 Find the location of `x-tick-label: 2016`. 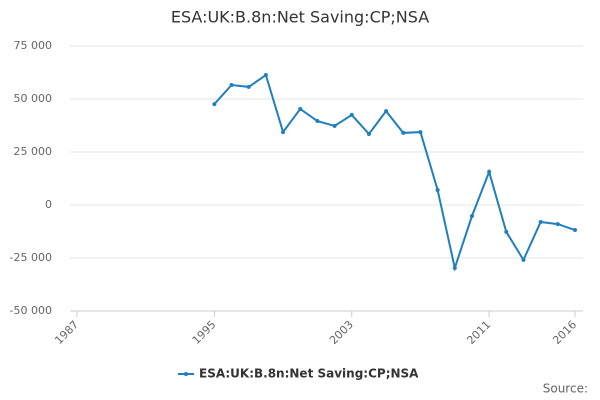

x-tick-label: 2016 is located at coordinates (564, 332).